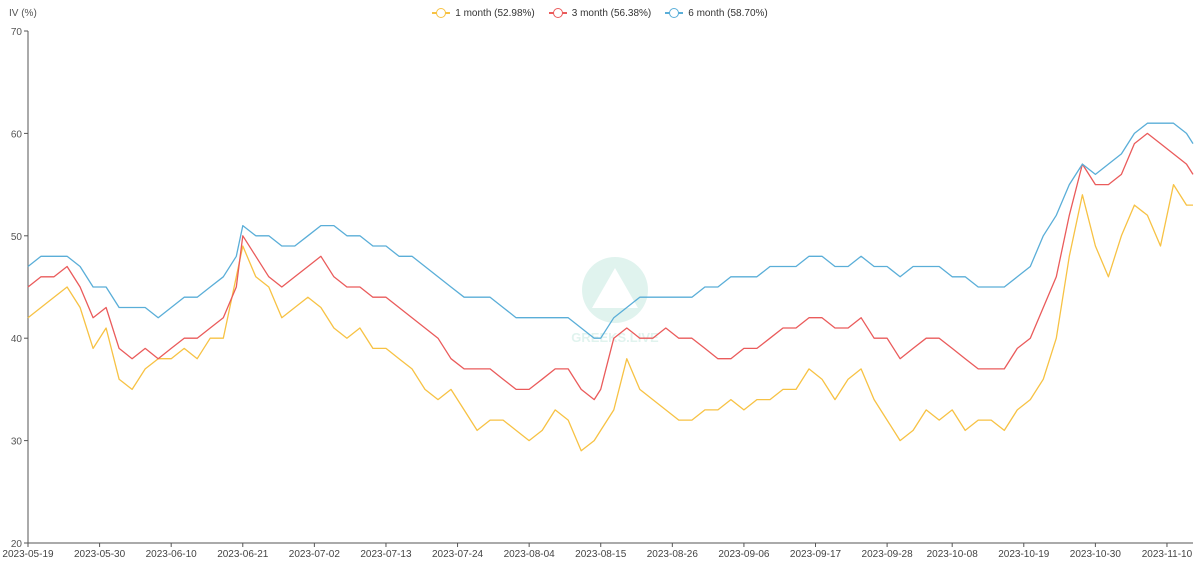 The width and height of the screenshot is (1200, 562). Describe the element at coordinates (744, 554) in the screenshot. I see `x-tick-label: 2023-09-06` at that location.